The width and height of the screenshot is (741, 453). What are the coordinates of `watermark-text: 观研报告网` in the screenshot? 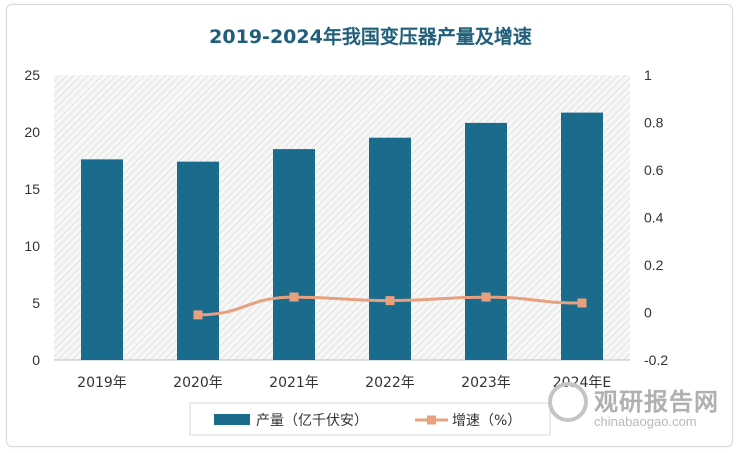 It's located at (656, 402).